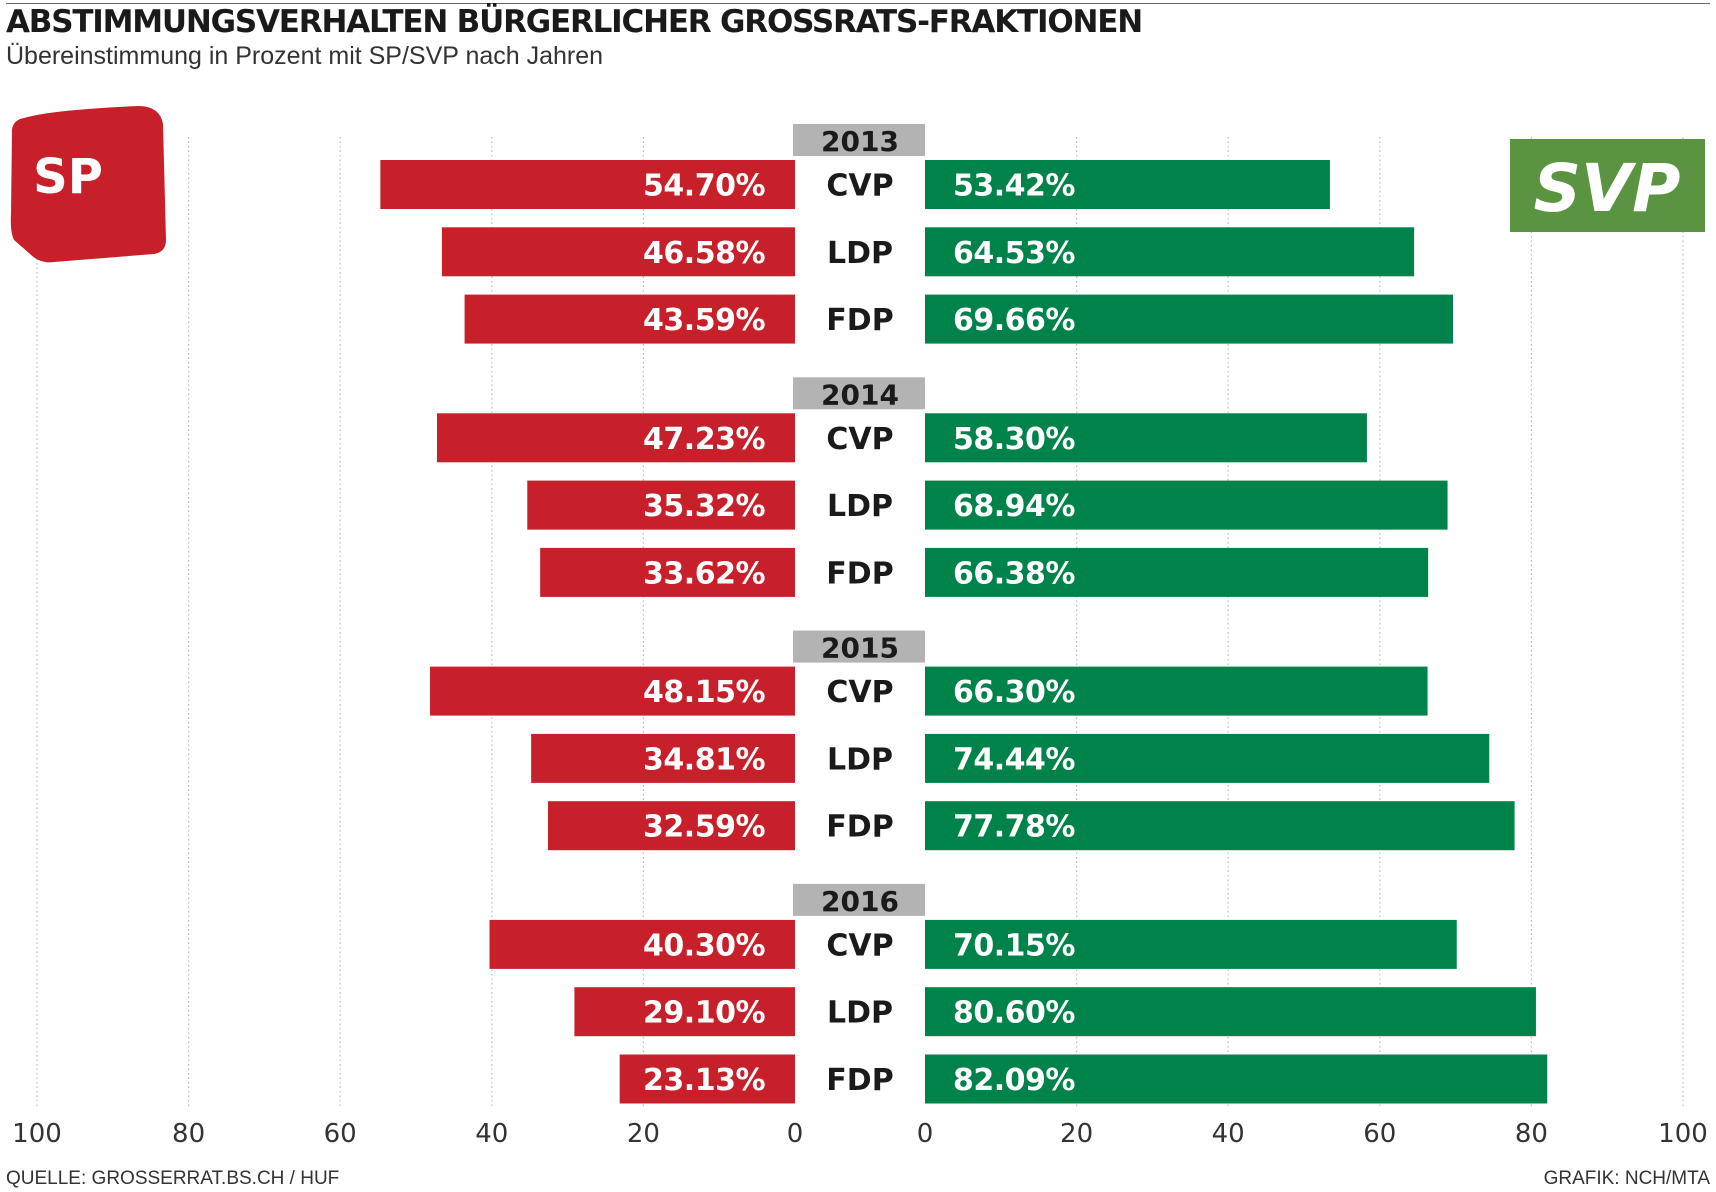  I want to click on tick-label-right-60: 60, so click(1379, 1134).